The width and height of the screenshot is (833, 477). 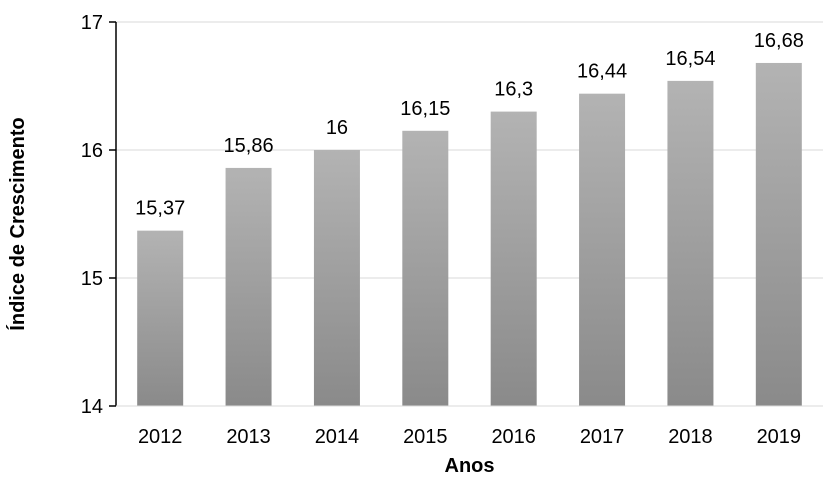 What do you see at coordinates (425, 268) in the screenshot?
I see `bar-2015` at bounding box center [425, 268].